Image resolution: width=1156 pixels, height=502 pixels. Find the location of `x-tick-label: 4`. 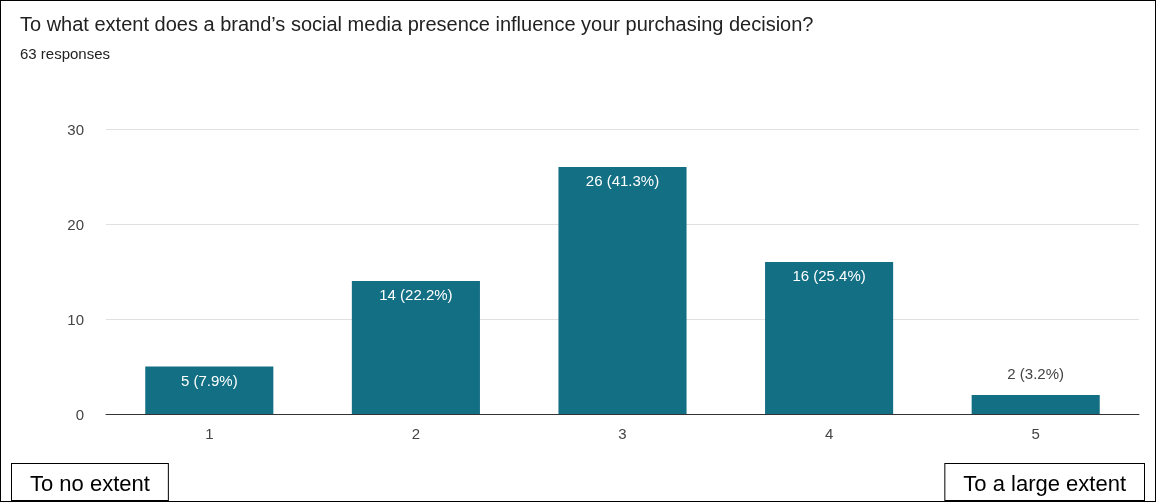

x-tick-label: 4 is located at coordinates (829, 433).